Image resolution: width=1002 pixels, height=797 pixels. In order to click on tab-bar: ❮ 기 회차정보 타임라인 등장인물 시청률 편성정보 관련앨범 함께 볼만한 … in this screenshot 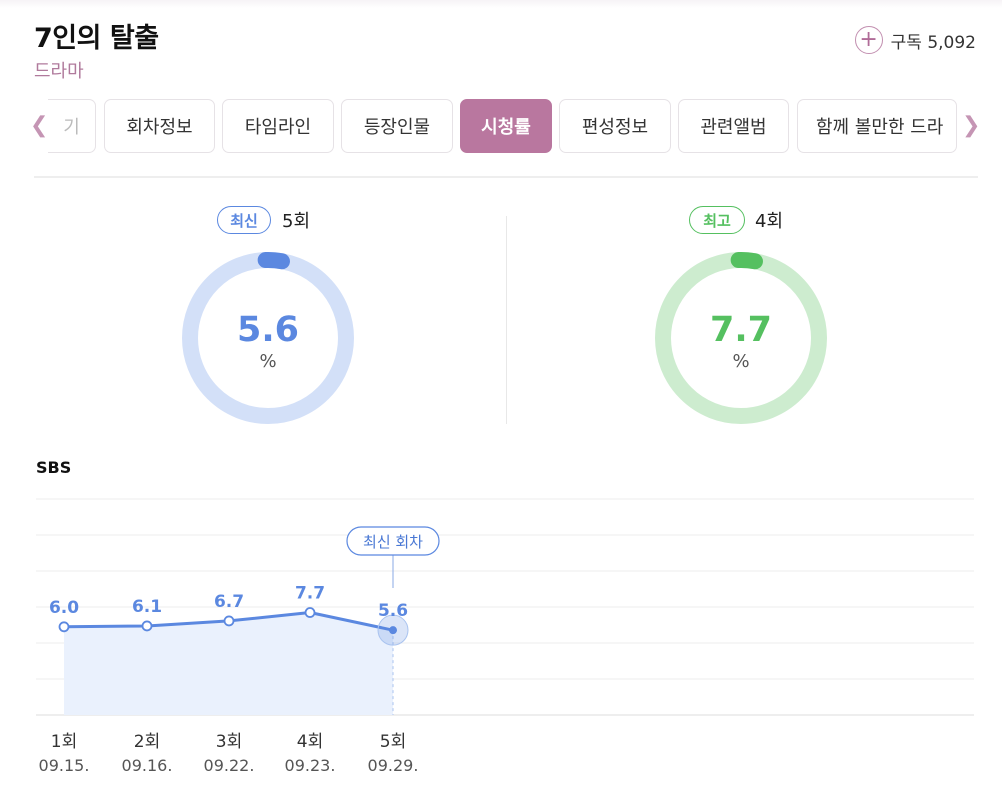, I will do `click(501, 127)`.